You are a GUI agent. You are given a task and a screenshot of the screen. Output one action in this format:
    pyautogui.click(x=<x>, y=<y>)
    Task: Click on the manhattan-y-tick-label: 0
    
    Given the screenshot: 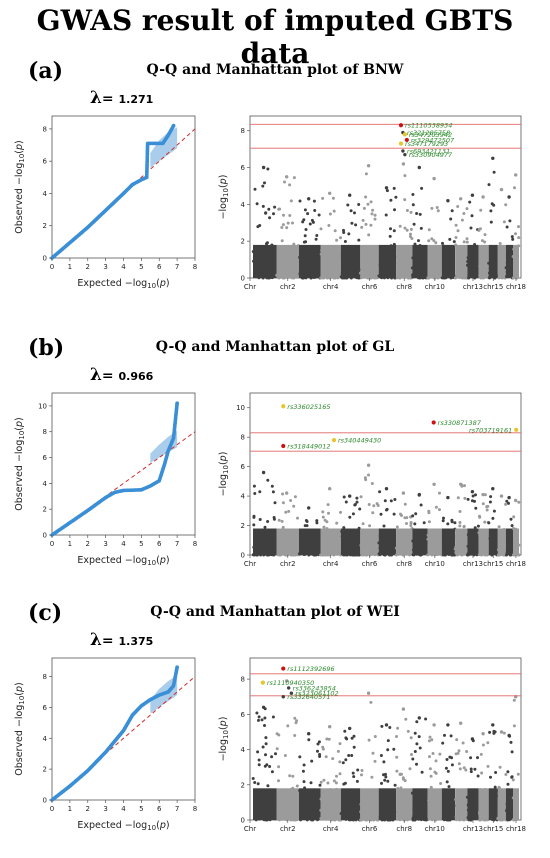 What is the action you would take?
    pyautogui.click(x=243, y=279)
    